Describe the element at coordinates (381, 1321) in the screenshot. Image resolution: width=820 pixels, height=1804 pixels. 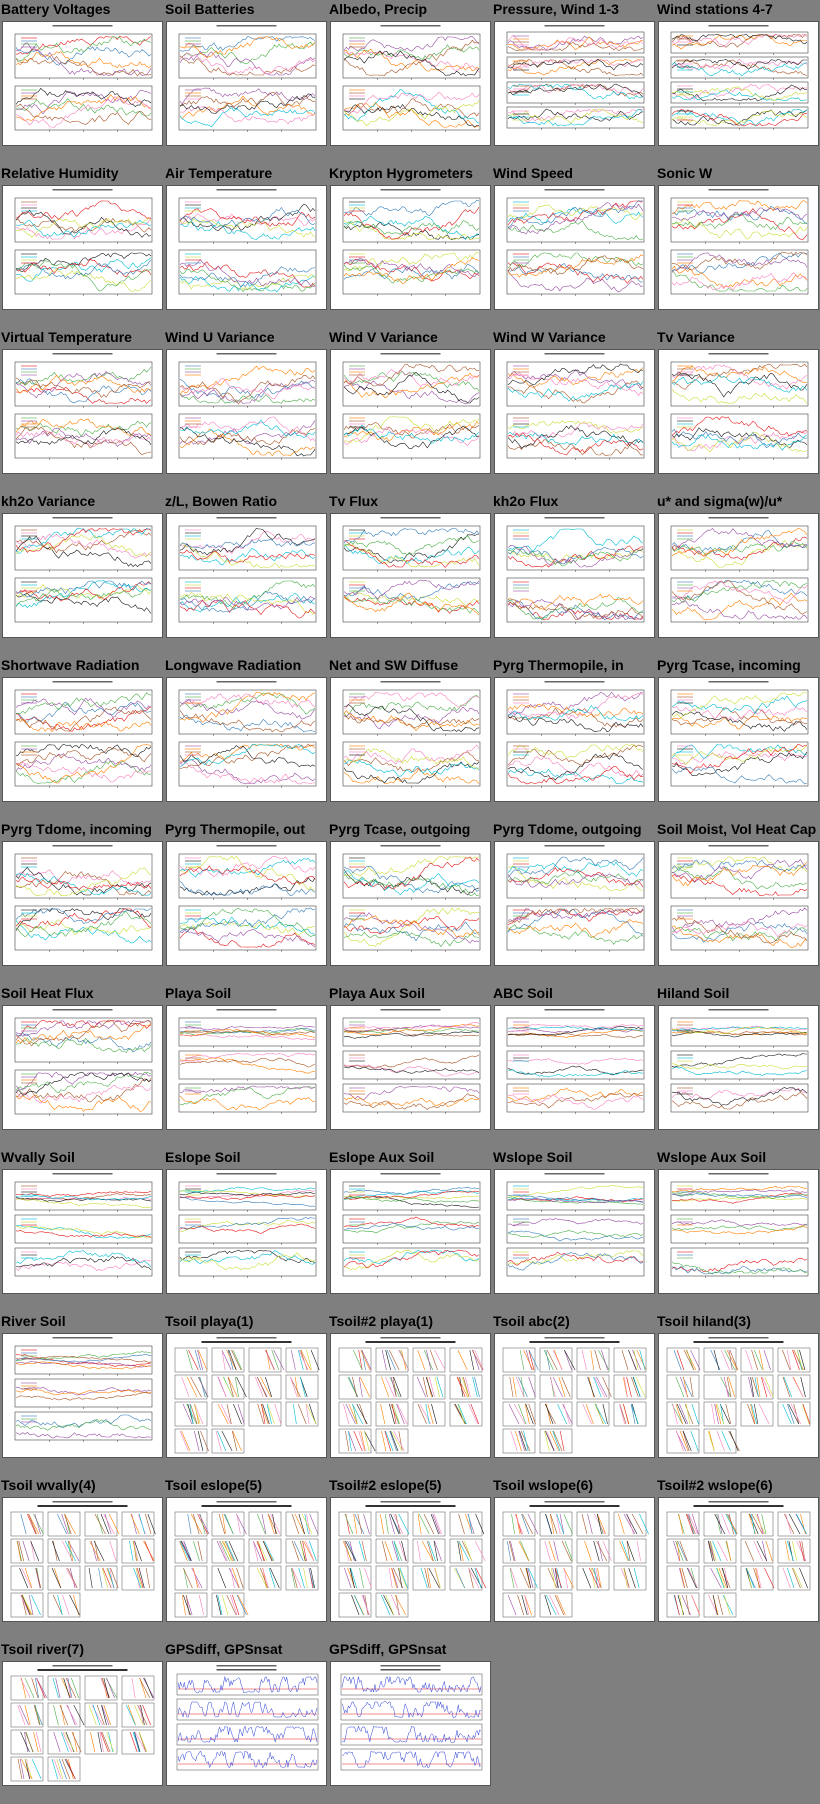
I see `plot-title: Tsoil#2 playa(1)` at that location.